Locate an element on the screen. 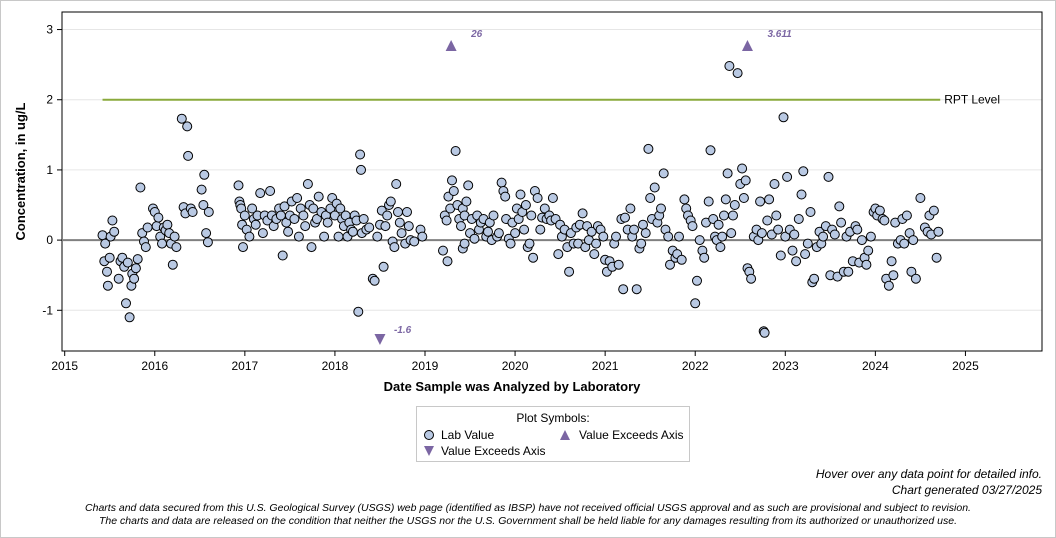 The width and height of the screenshot is (1056, 538). exceeds-up-marker is located at coordinates (451, 45).